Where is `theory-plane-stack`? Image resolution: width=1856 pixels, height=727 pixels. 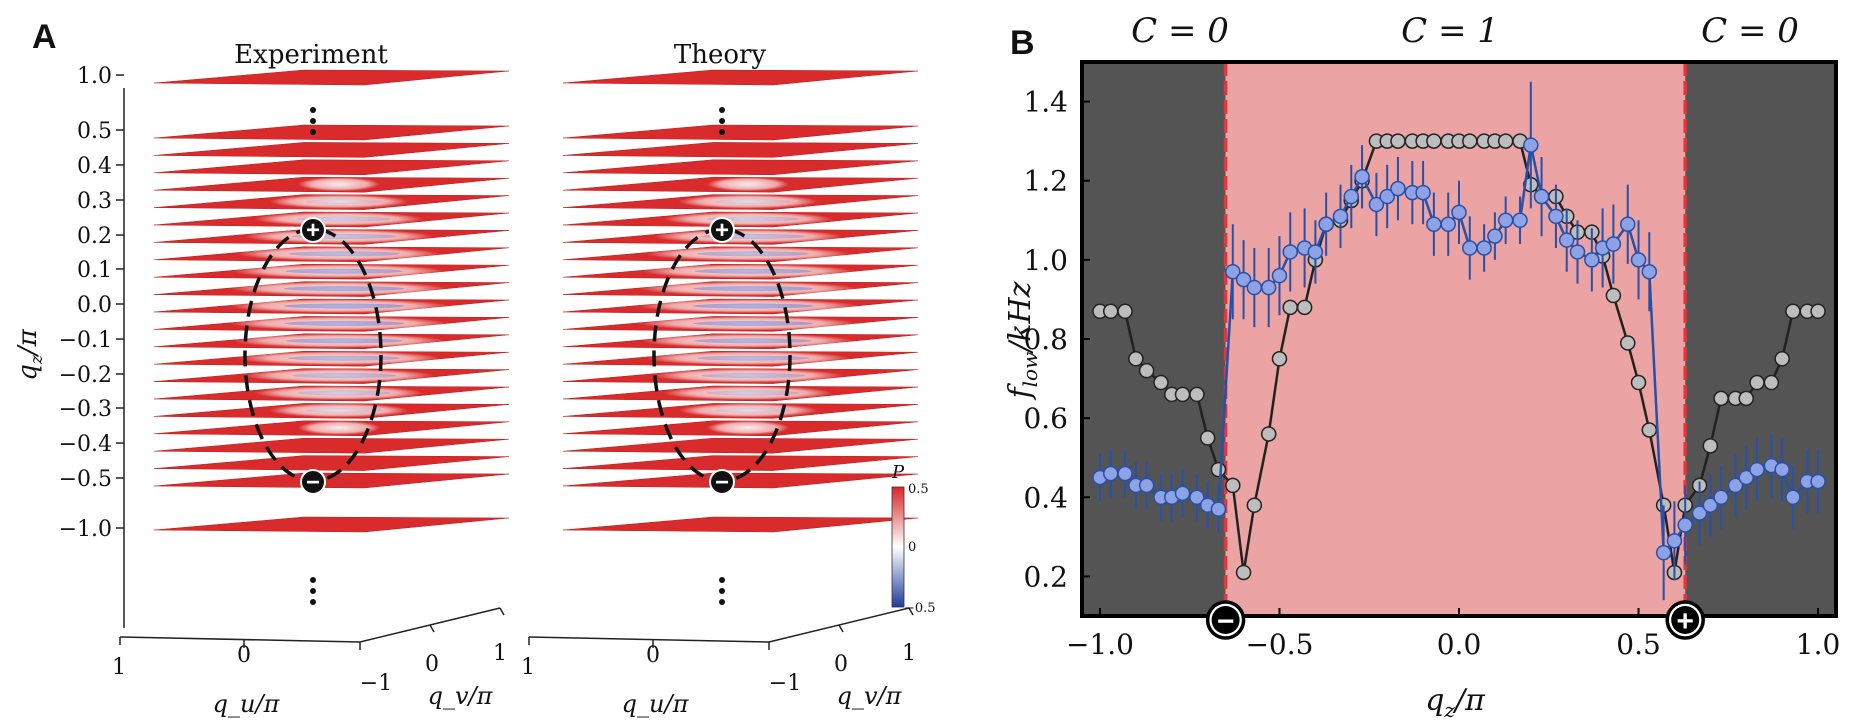
theory-plane-stack is located at coordinates (740, 301).